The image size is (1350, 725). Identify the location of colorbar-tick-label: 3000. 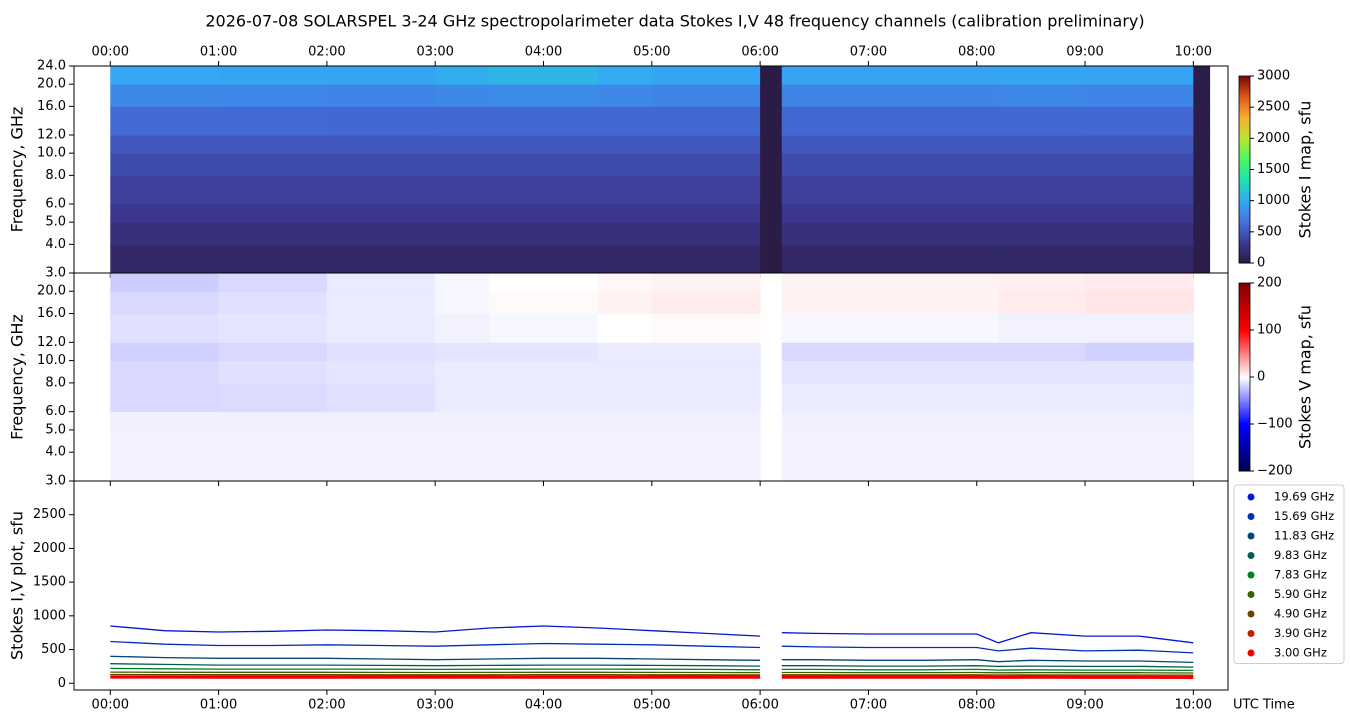
(1273, 76).